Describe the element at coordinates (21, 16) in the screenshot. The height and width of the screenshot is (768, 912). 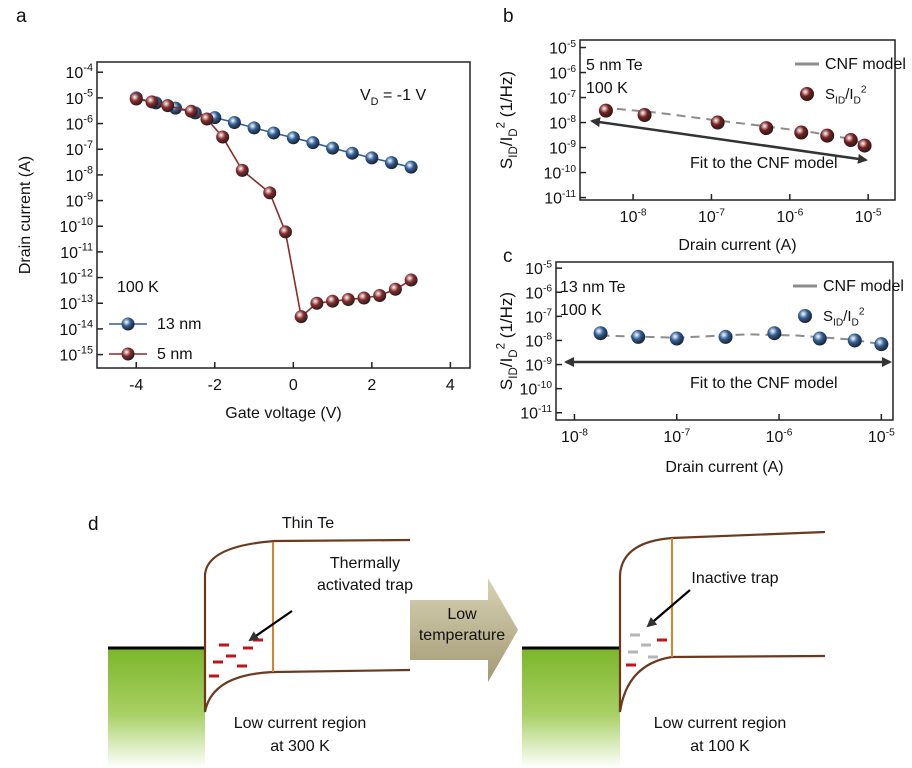
I see `panel-label: a` at that location.